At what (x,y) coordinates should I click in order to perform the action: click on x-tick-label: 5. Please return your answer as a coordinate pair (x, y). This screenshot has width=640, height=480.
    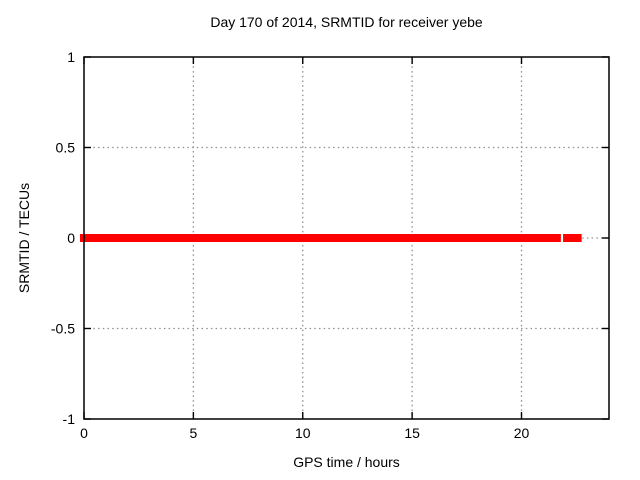
    Looking at the image, I should click on (193, 433).